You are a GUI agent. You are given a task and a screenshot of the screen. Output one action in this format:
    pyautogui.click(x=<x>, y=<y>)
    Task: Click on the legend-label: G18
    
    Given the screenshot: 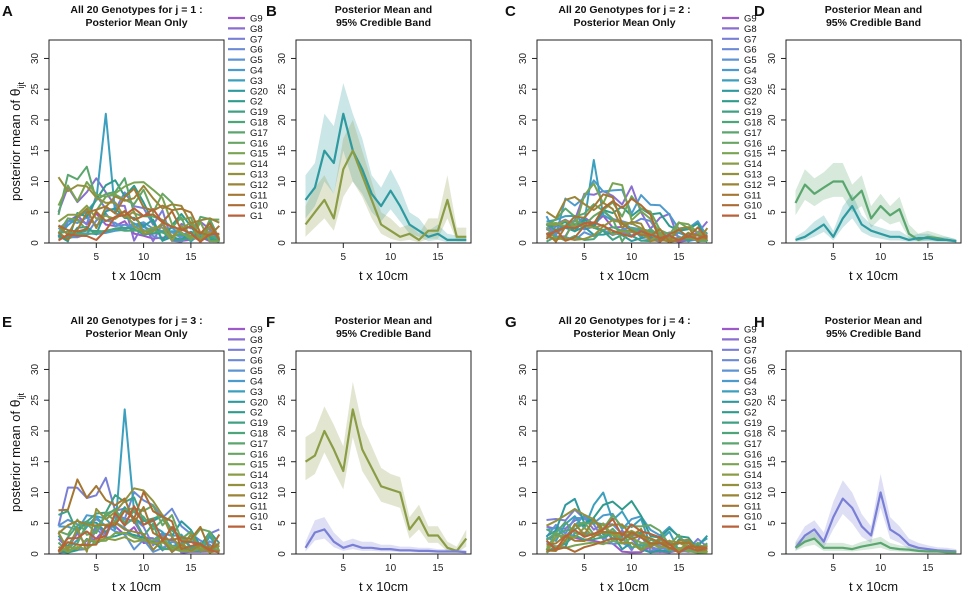 What is the action you would take?
    pyautogui.click(x=753, y=123)
    